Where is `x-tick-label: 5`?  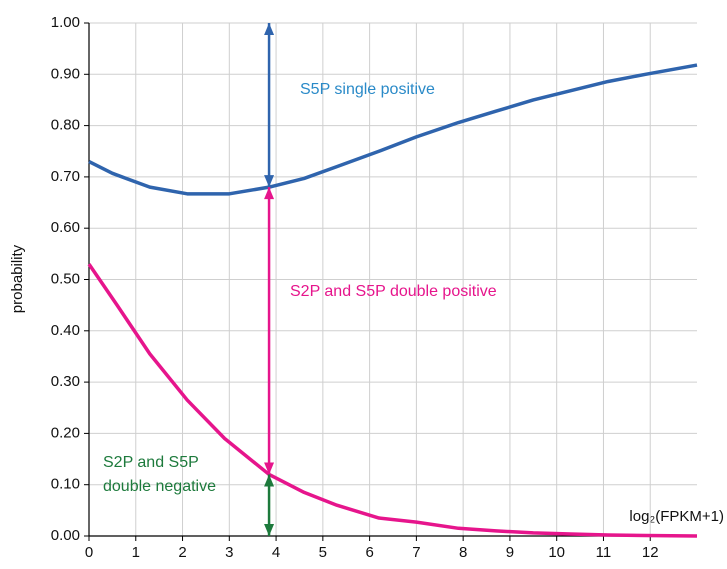
x-tick-label: 5 is located at coordinates (323, 552).